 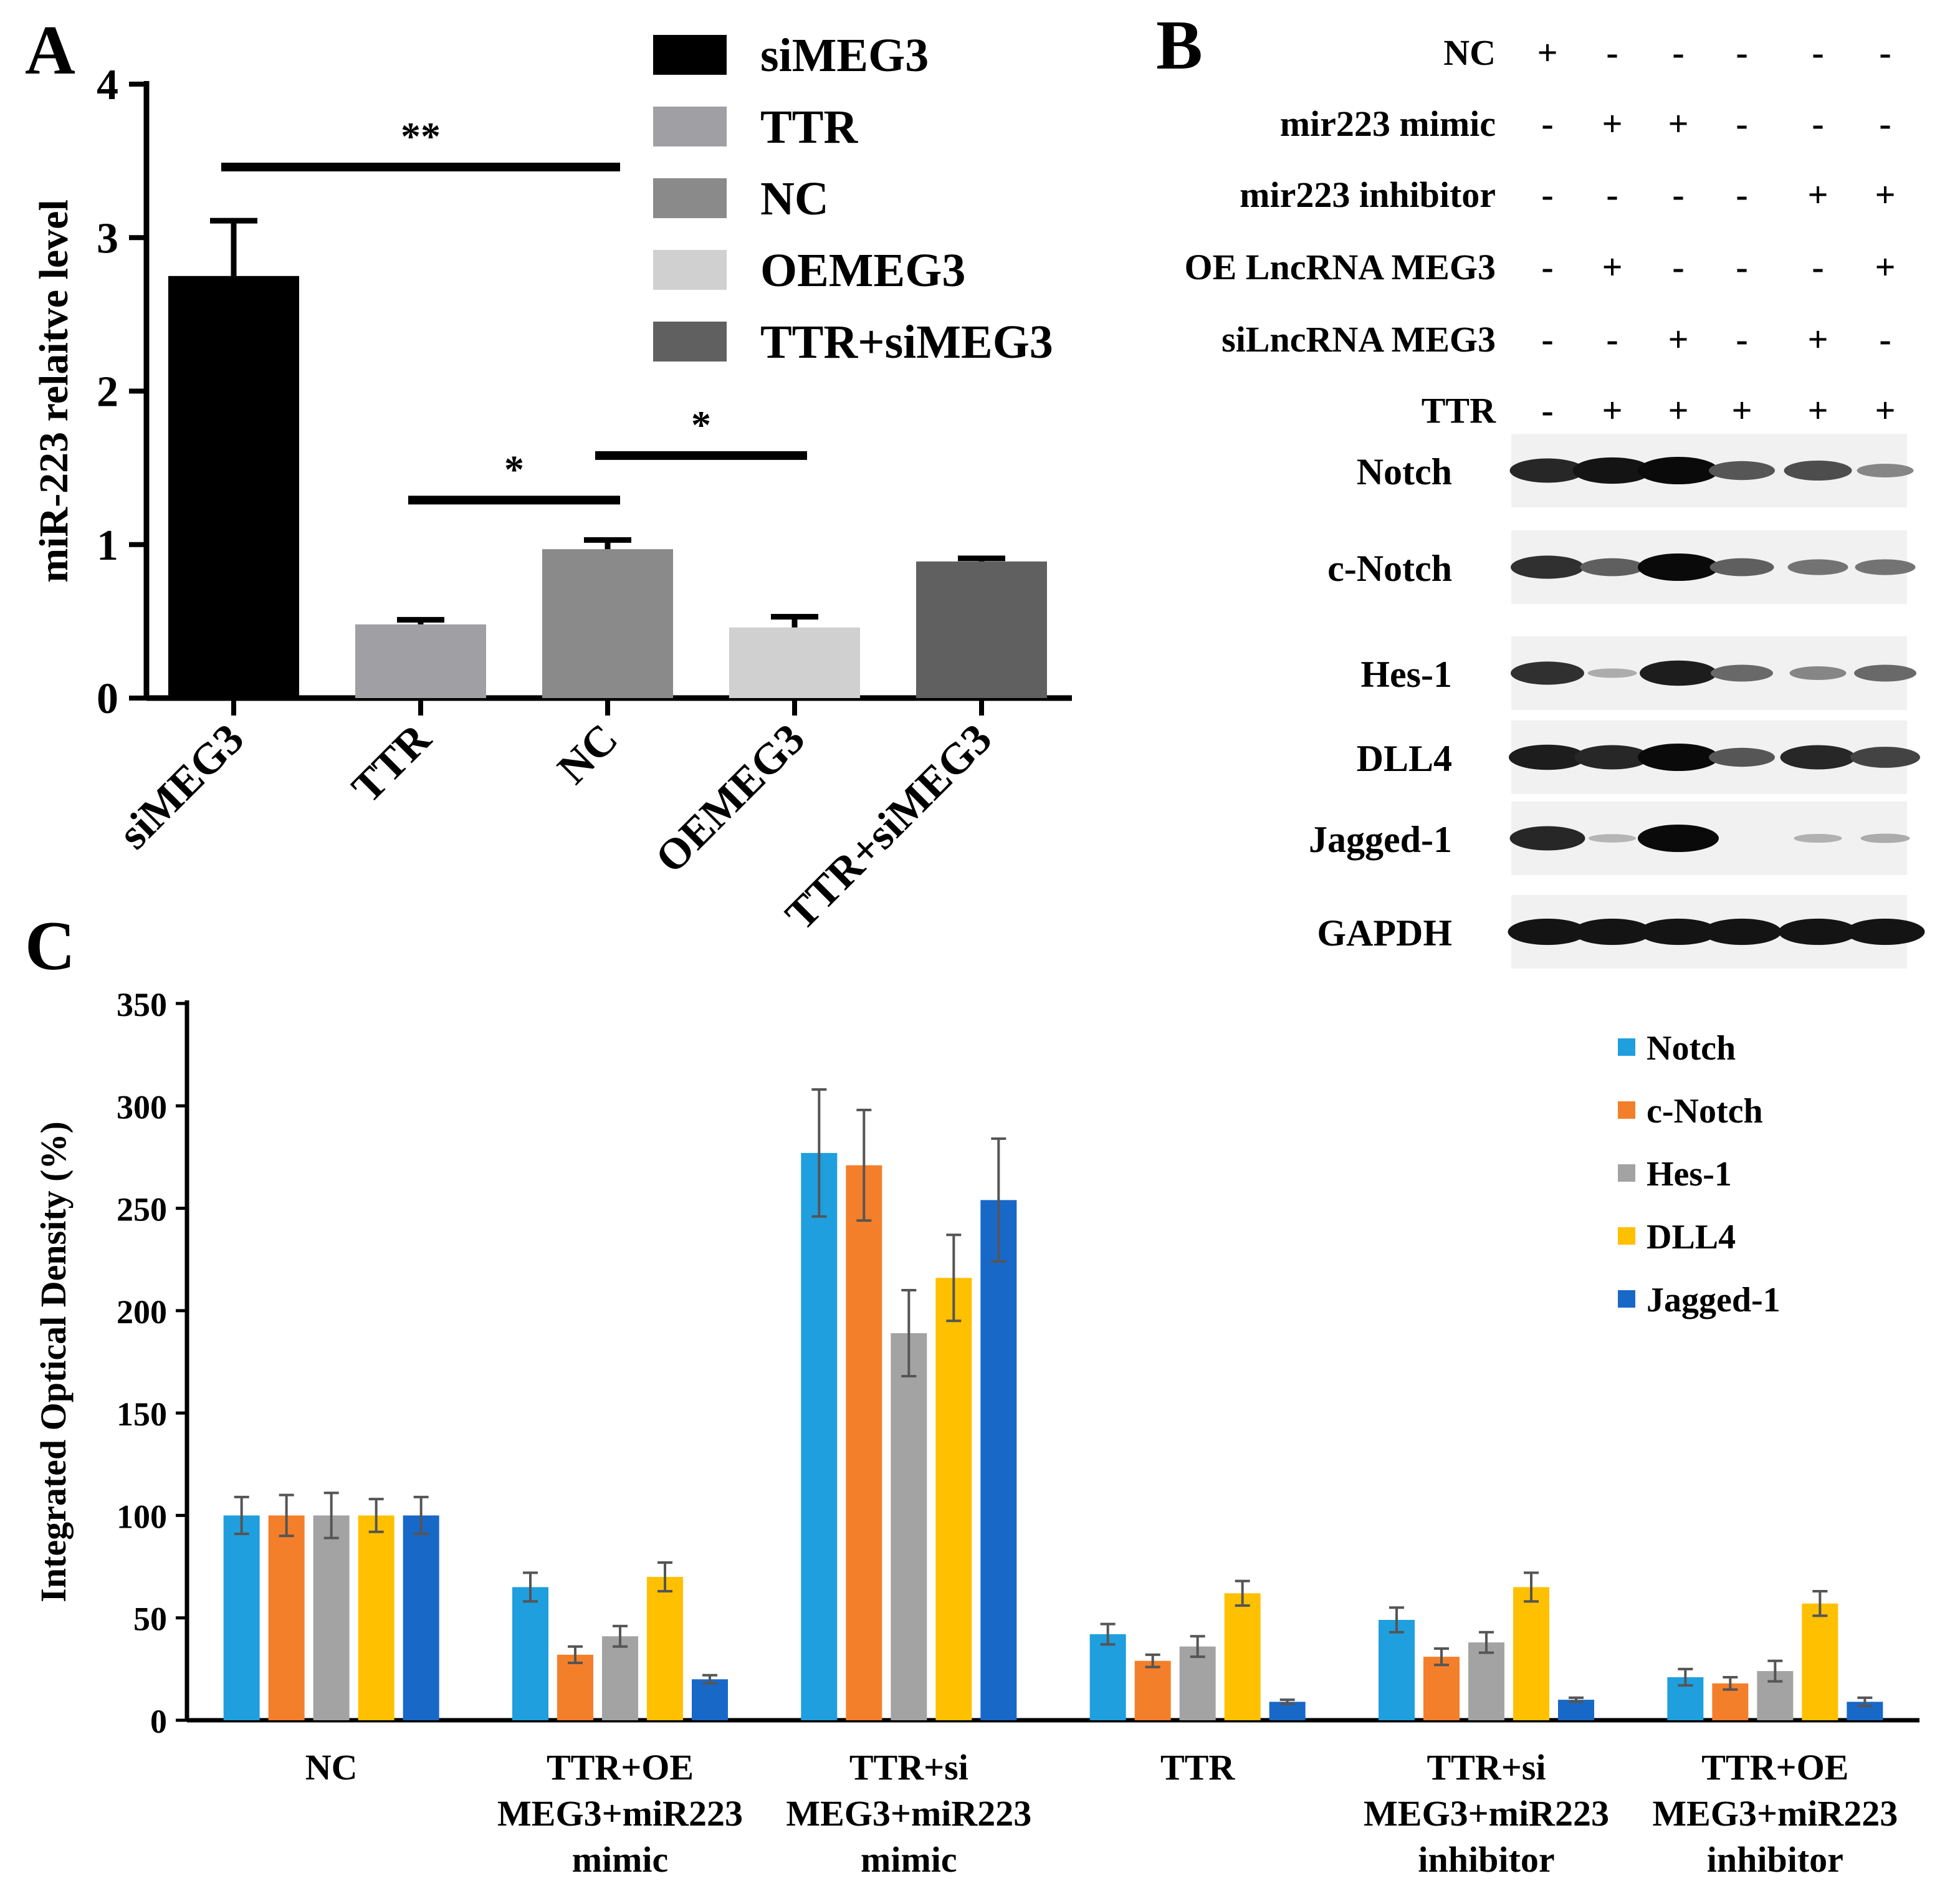 I want to click on legend-label-jagged-1: Jagged-1, so click(x=1714, y=1300).